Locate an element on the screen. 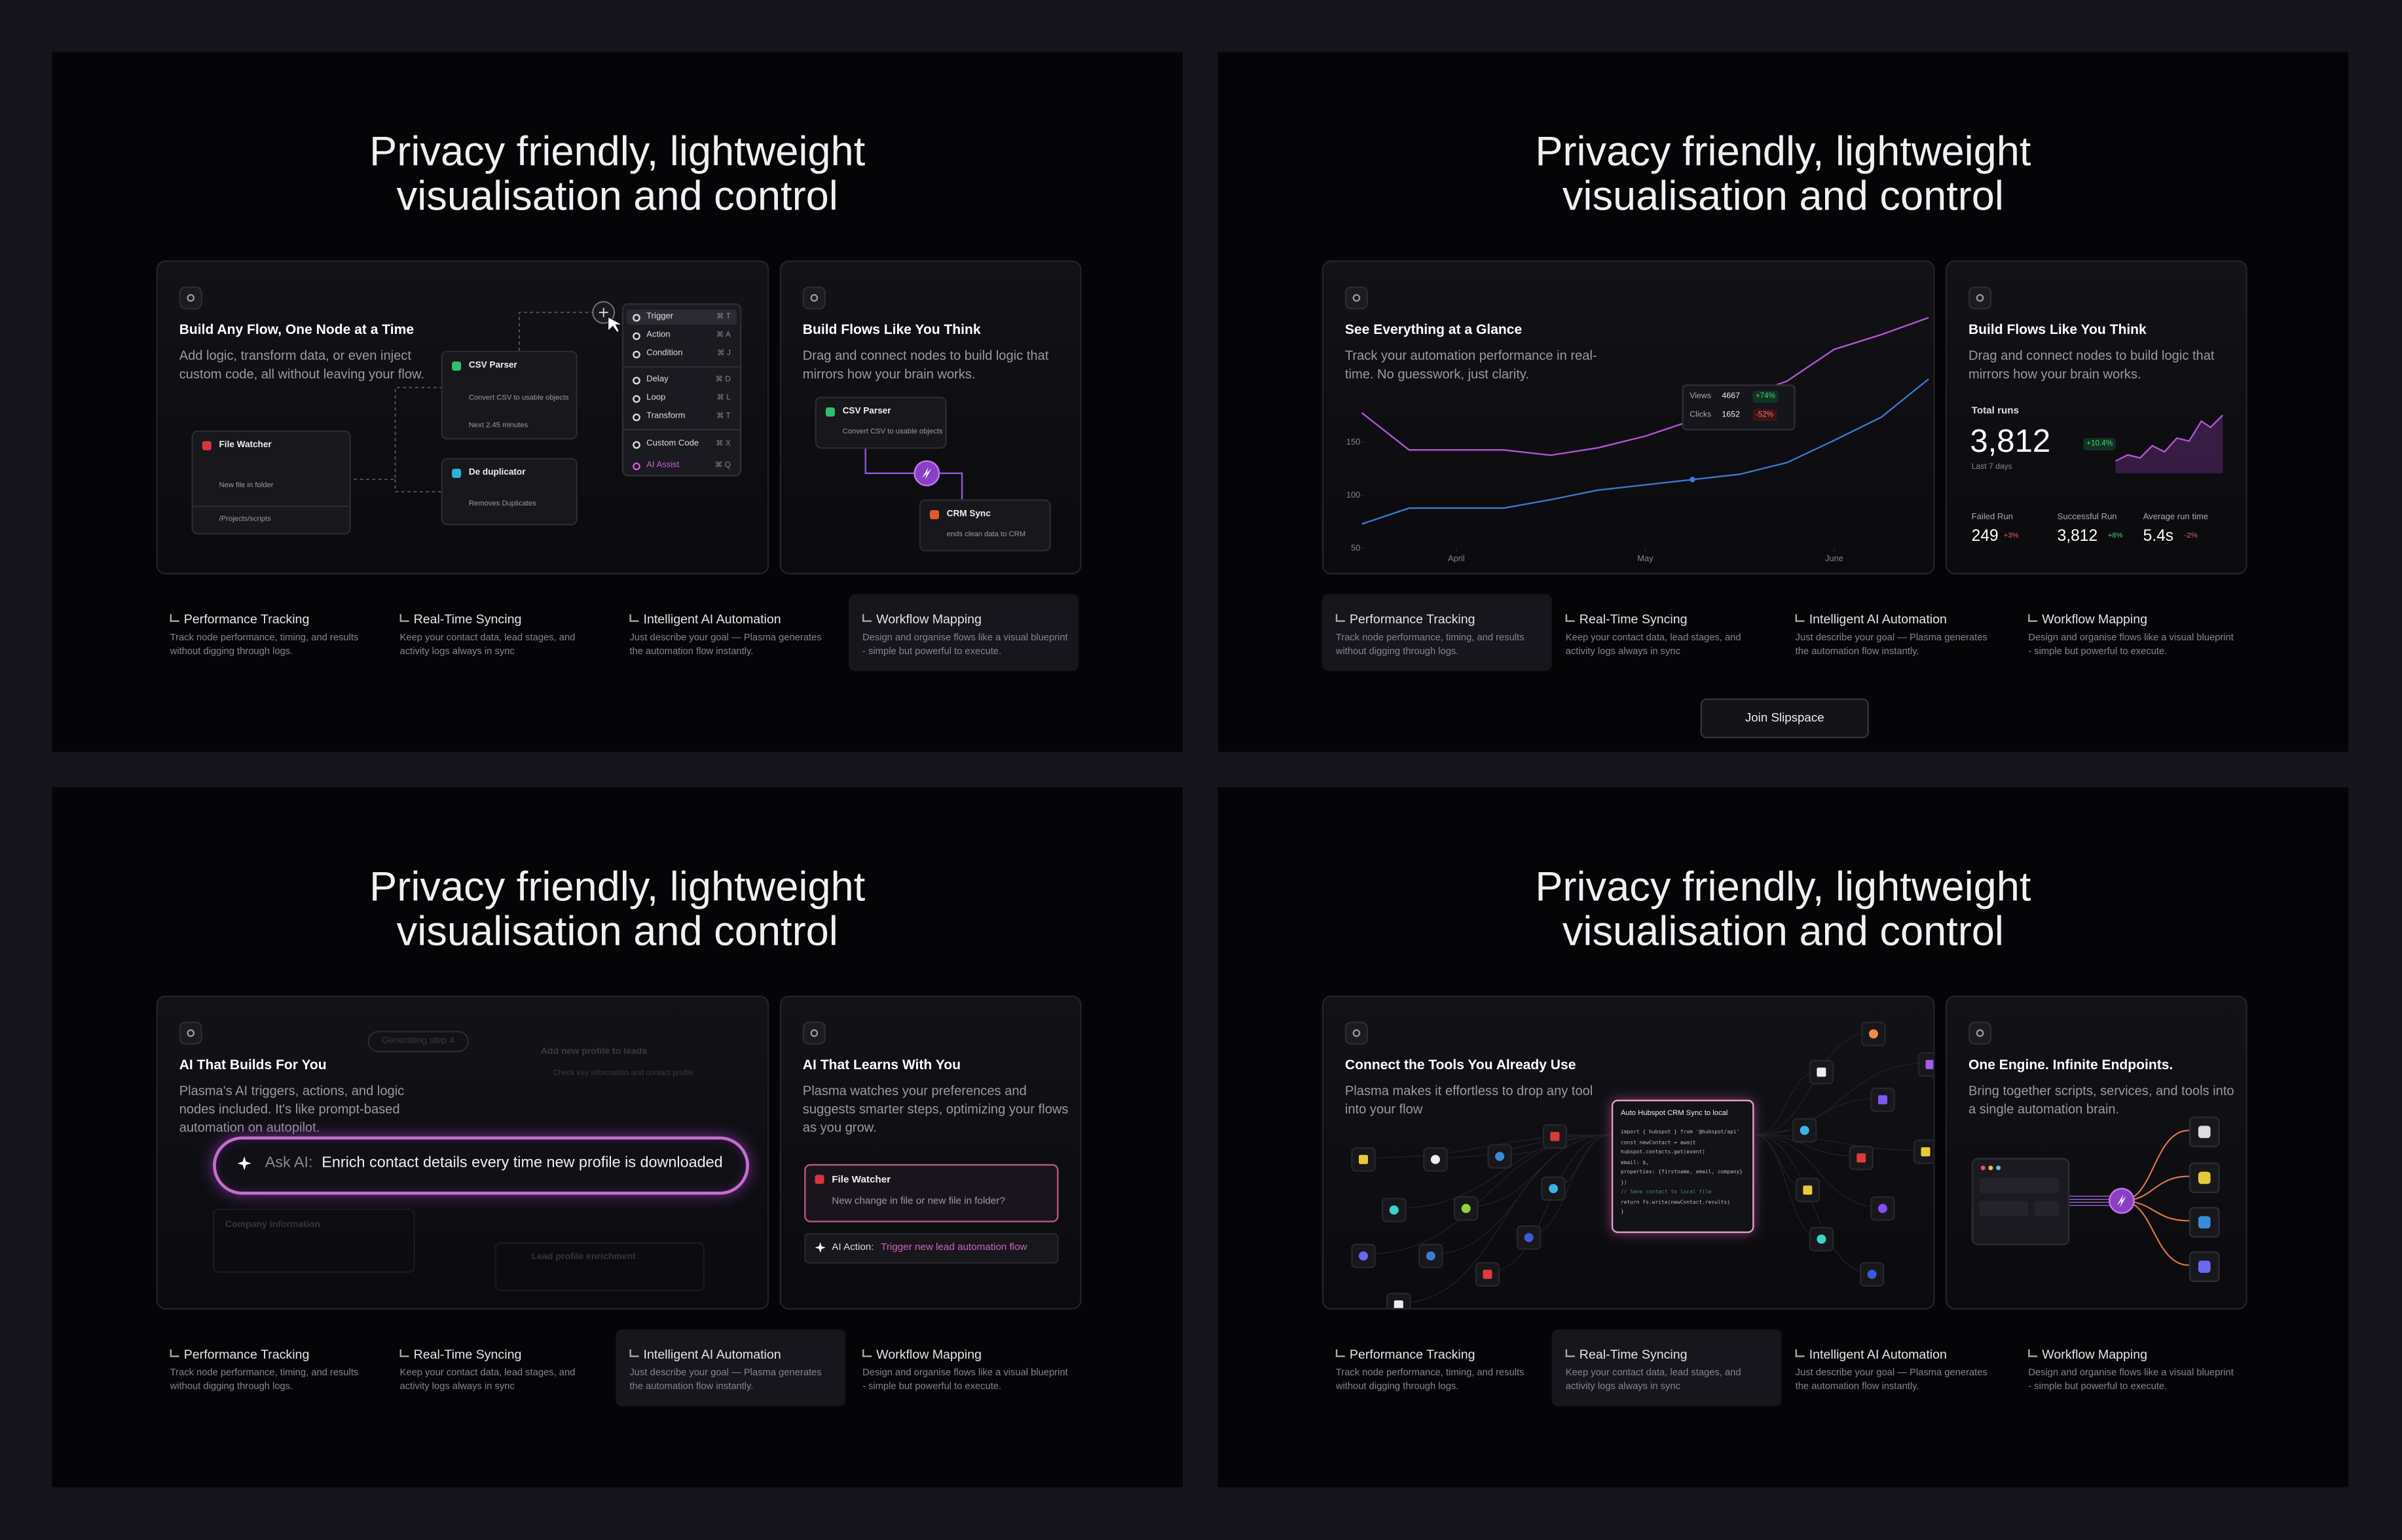 The width and height of the screenshot is (2402, 1540). node-title: File Watcher is located at coordinates (245, 445).